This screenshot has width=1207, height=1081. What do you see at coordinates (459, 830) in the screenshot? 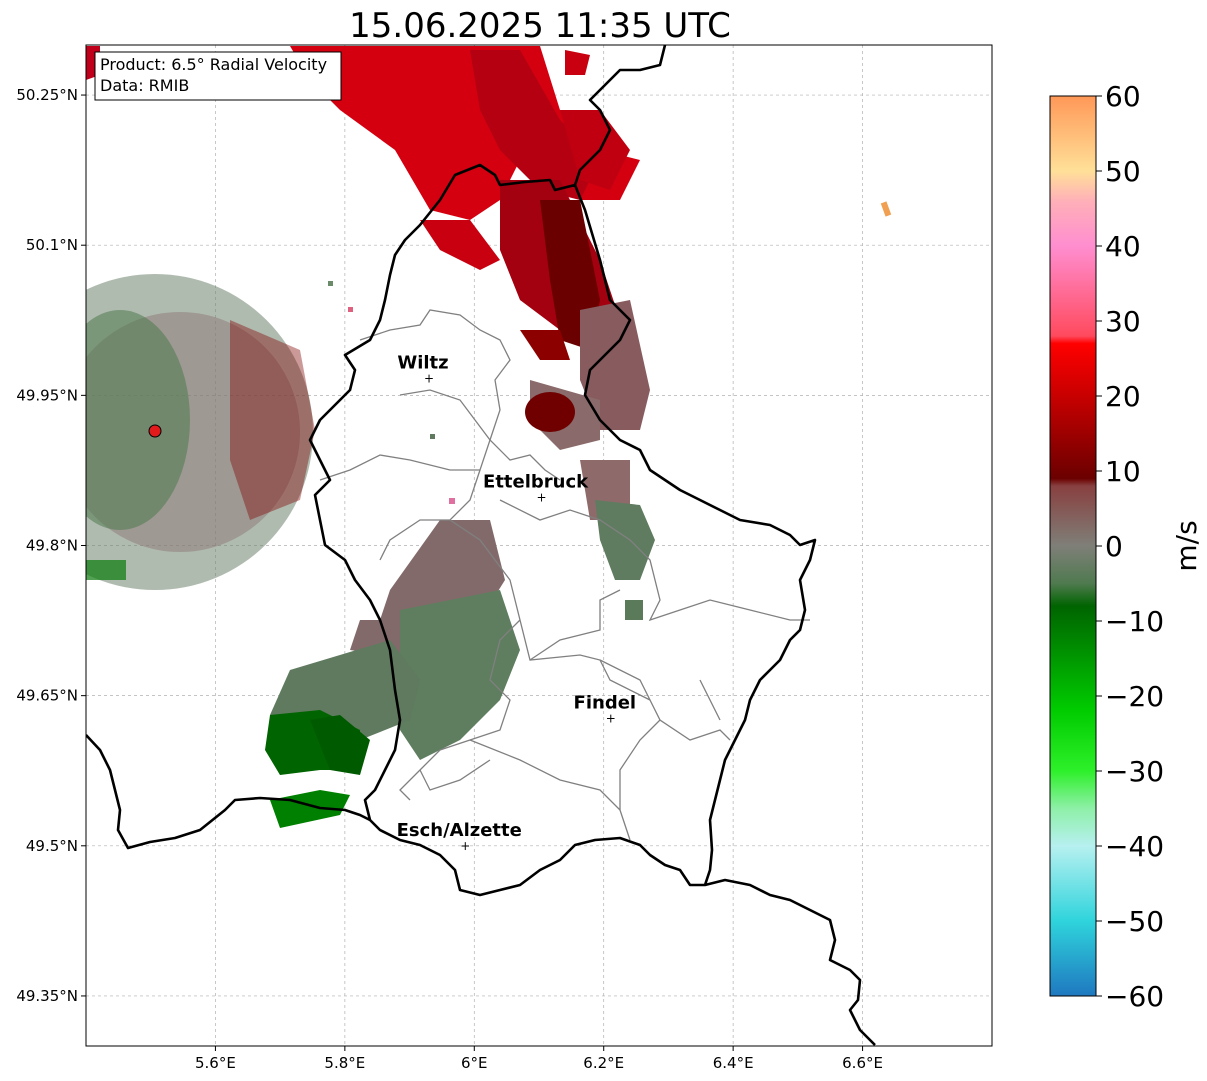
I see `city-label: Esch/Alzette` at bounding box center [459, 830].